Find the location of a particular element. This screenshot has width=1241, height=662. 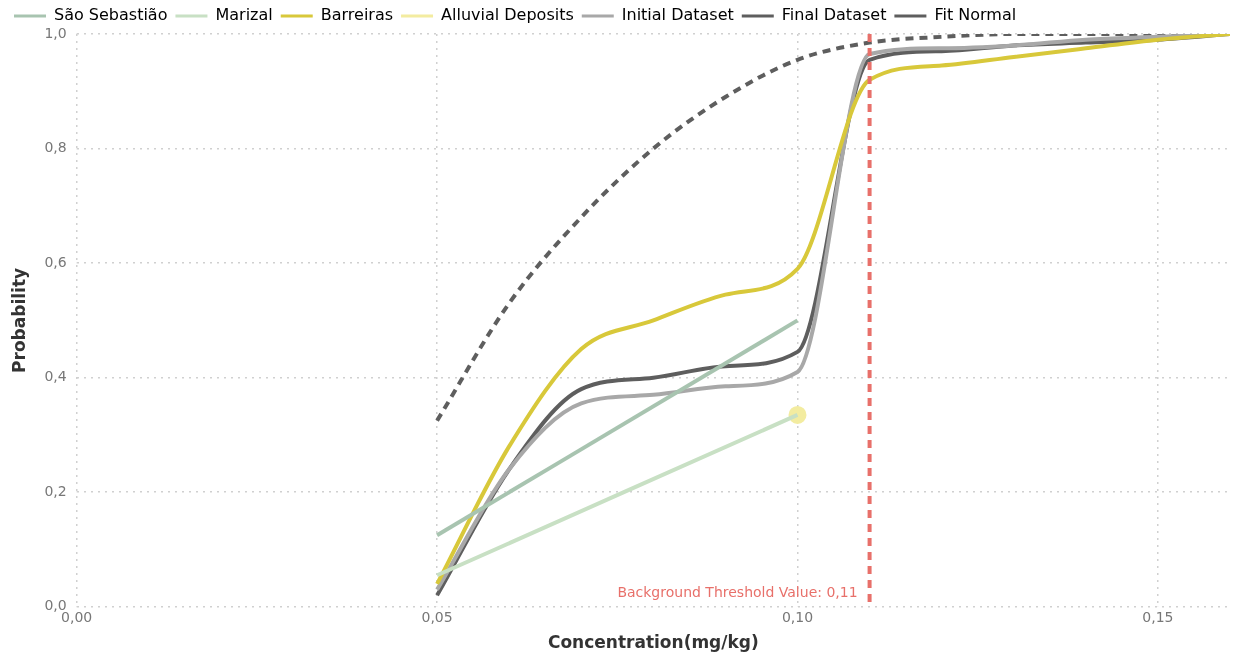

legend-label: Fit Normal is located at coordinates (975, 15).